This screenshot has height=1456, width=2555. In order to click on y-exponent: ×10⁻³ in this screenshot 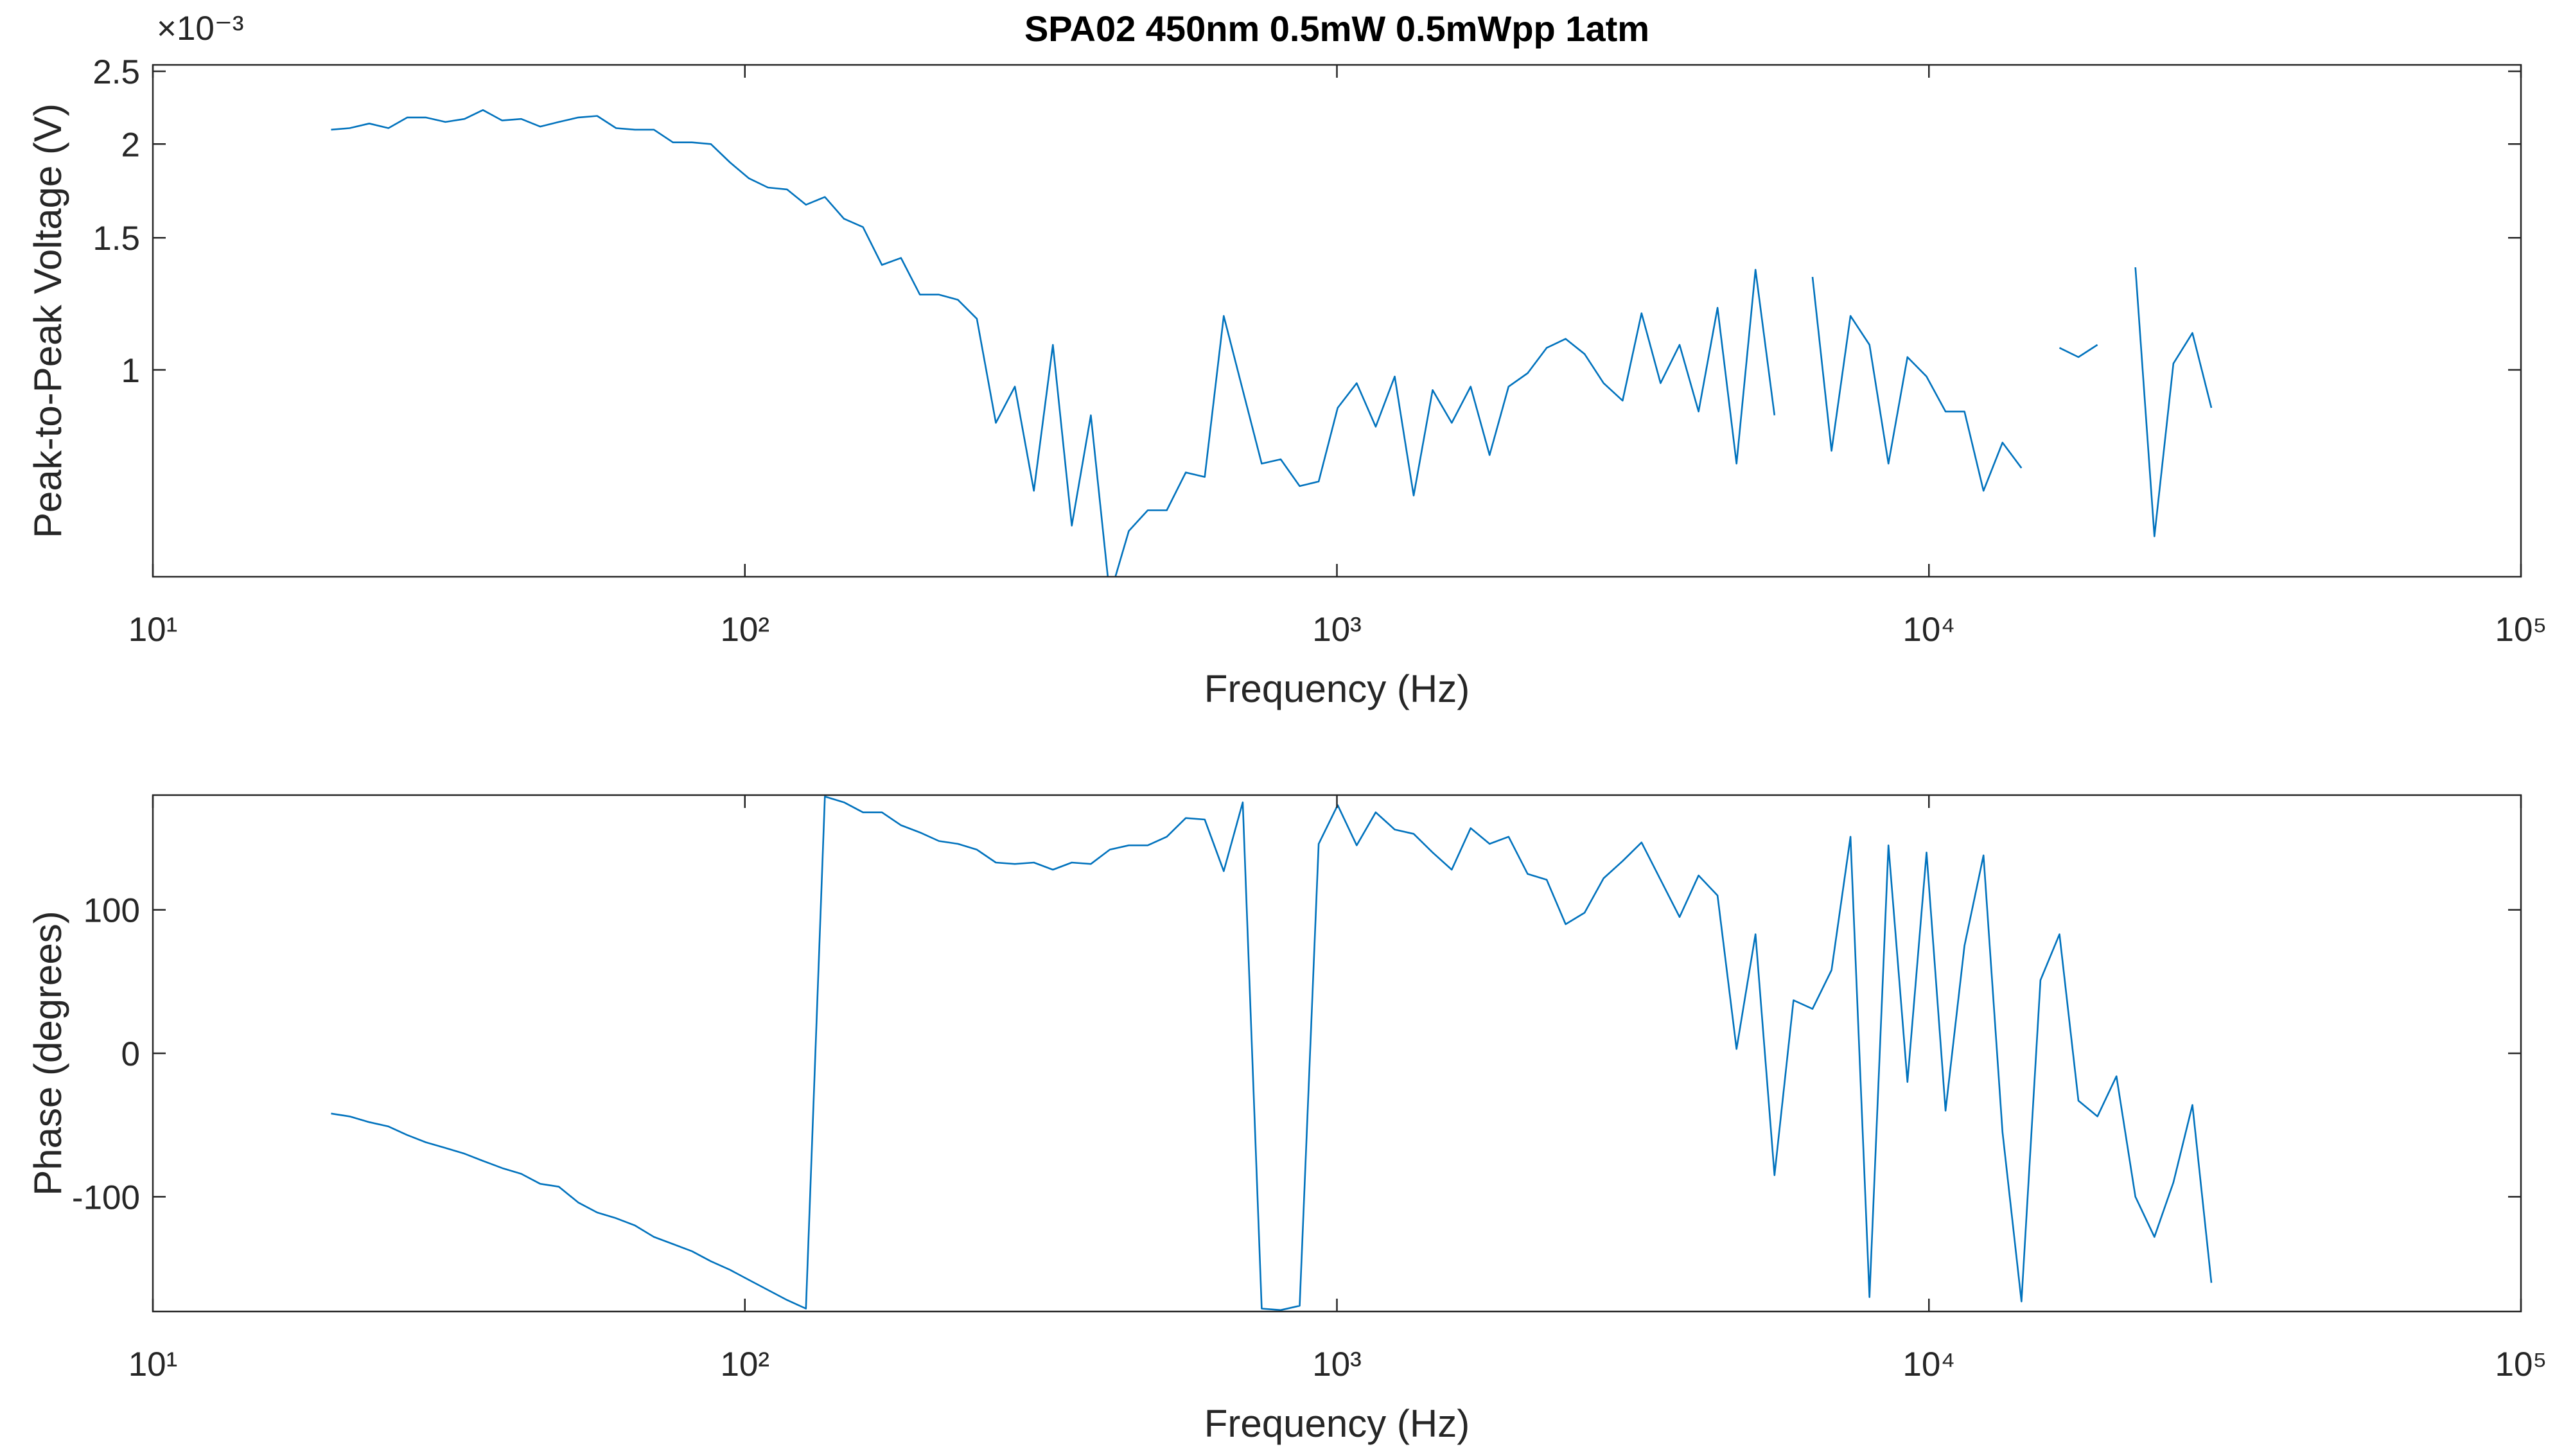, I will do `click(201, 29)`.